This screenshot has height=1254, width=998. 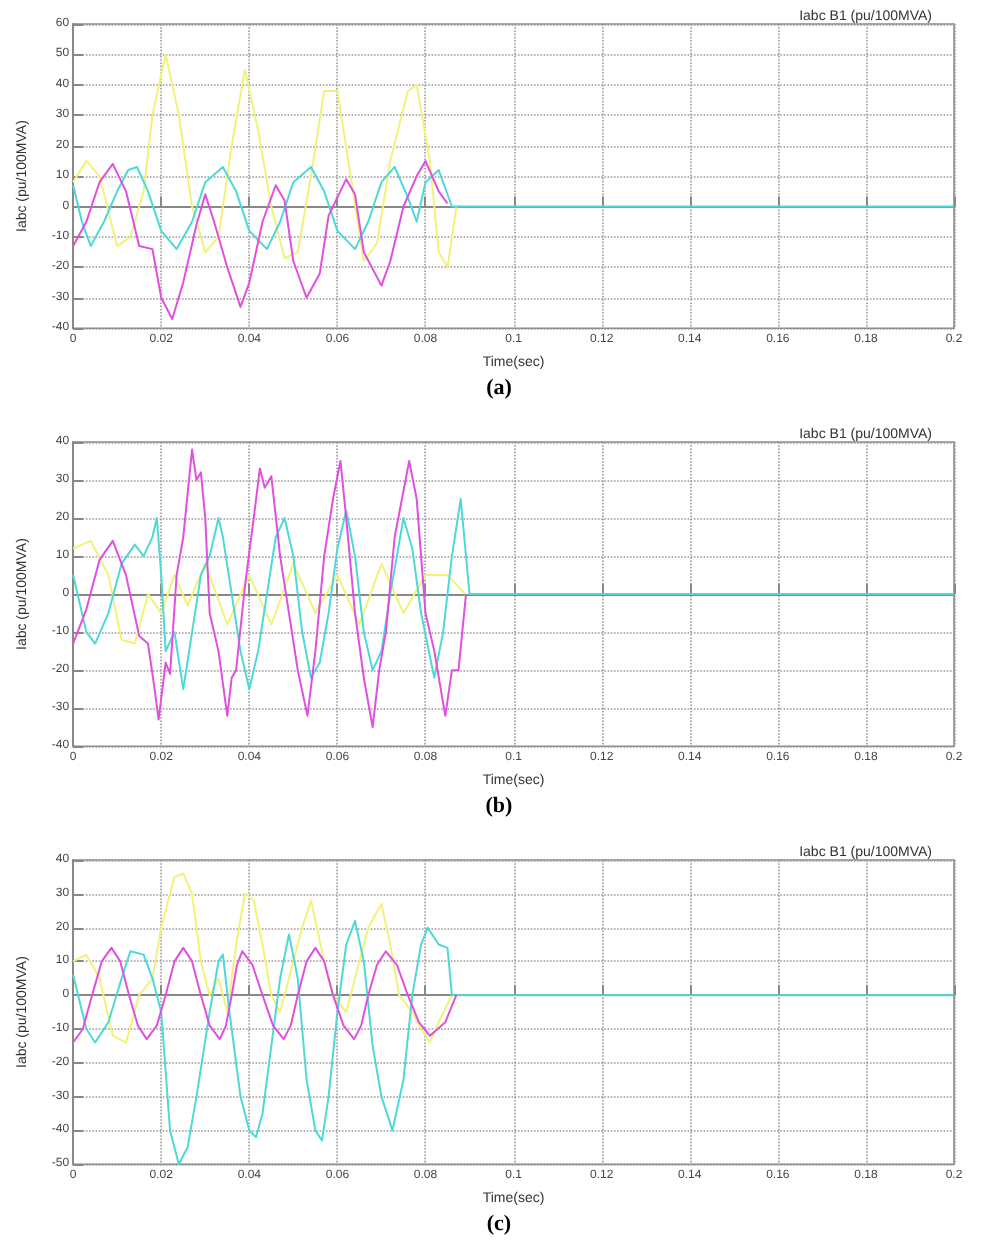 I want to click on text: (b), so click(x=499, y=806).